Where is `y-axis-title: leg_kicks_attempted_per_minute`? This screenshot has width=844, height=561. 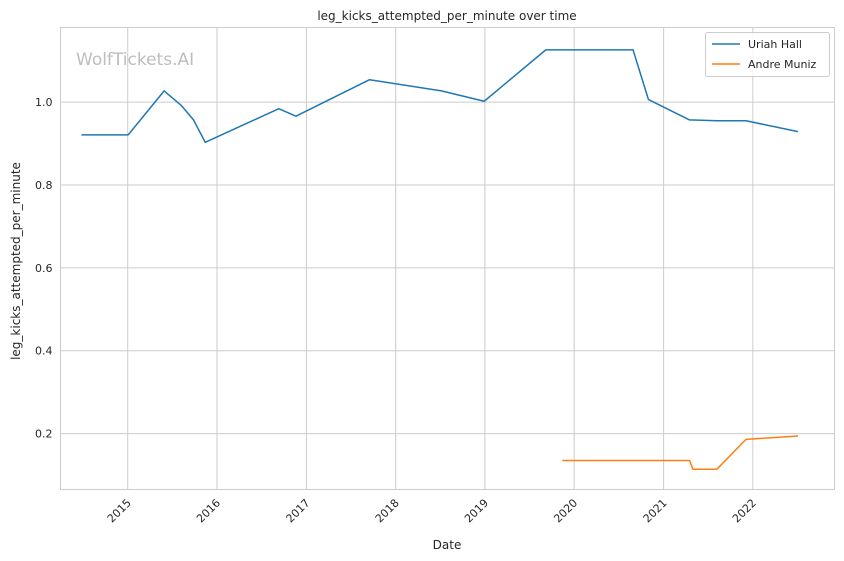
y-axis-title: leg_kicks_attempted_per_minute is located at coordinates (16, 261).